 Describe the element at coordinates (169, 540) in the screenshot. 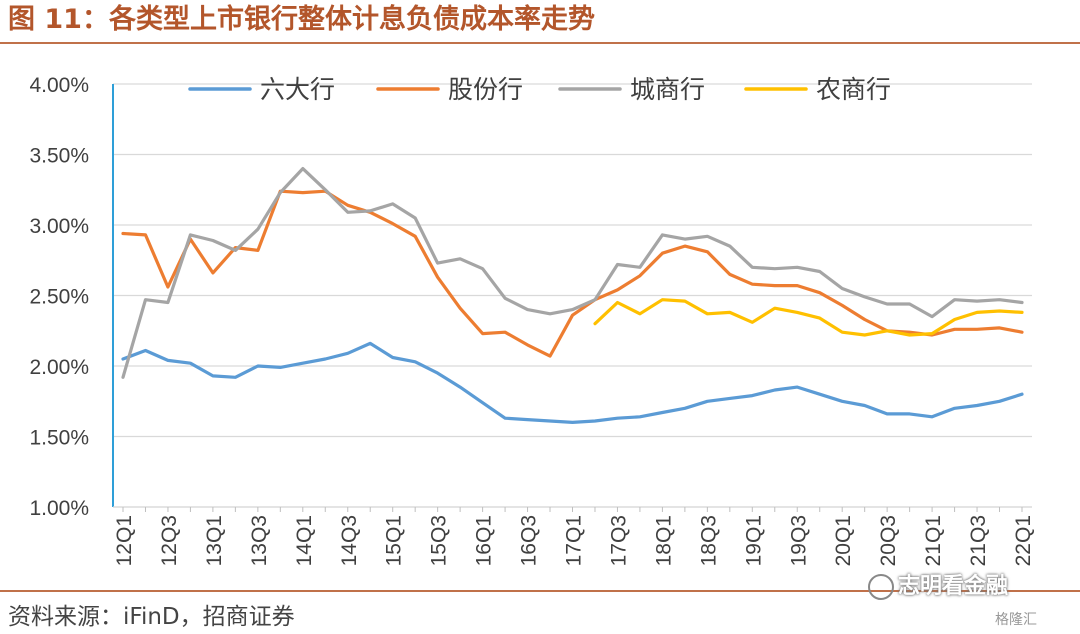

I see `x-tick-label: 12Q3` at that location.